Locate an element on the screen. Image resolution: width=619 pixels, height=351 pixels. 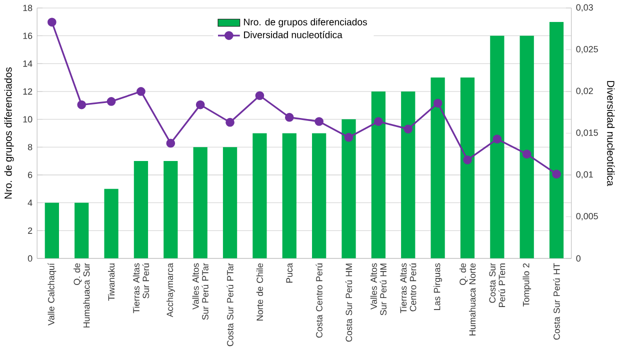
x-tick-label: Puca is located at coordinates (289, 272).